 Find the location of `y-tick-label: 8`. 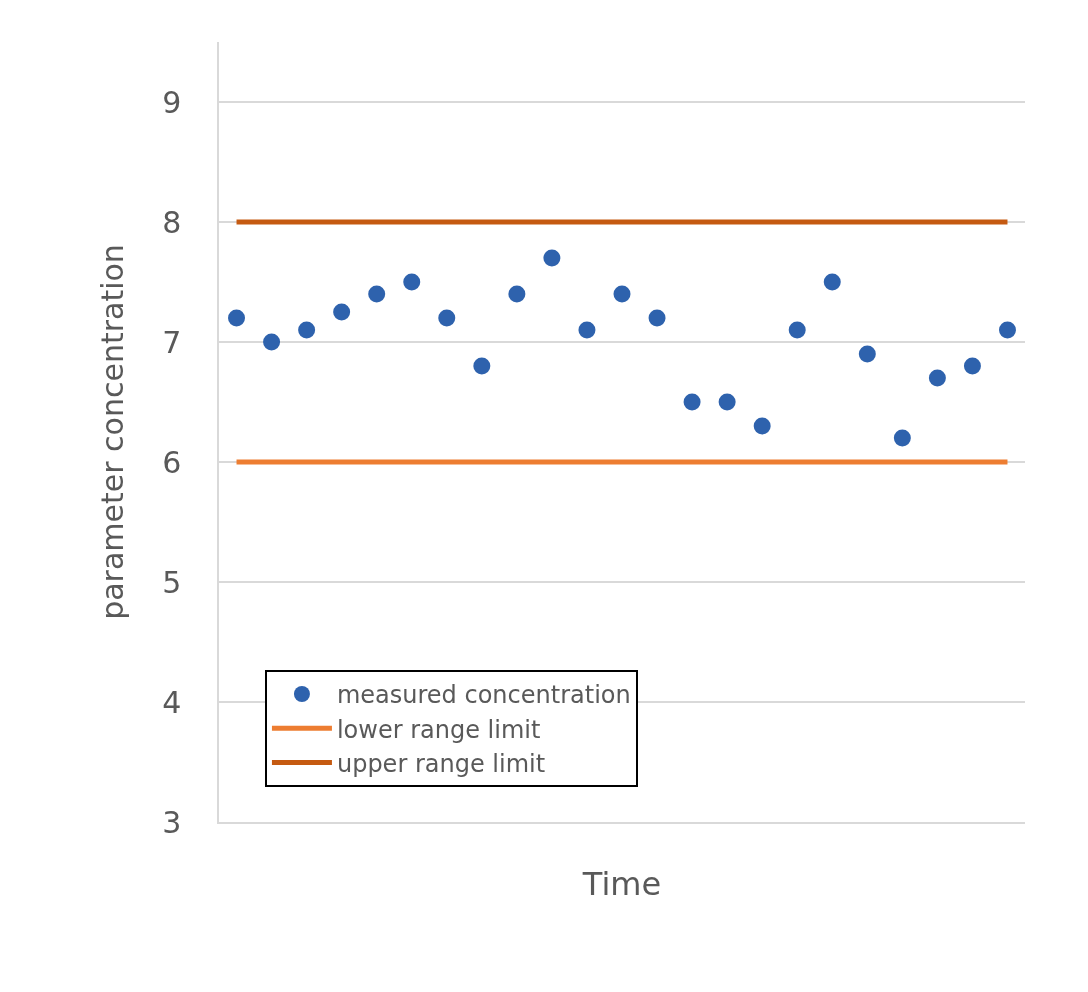

y-tick-label: 8 is located at coordinates (172, 222).